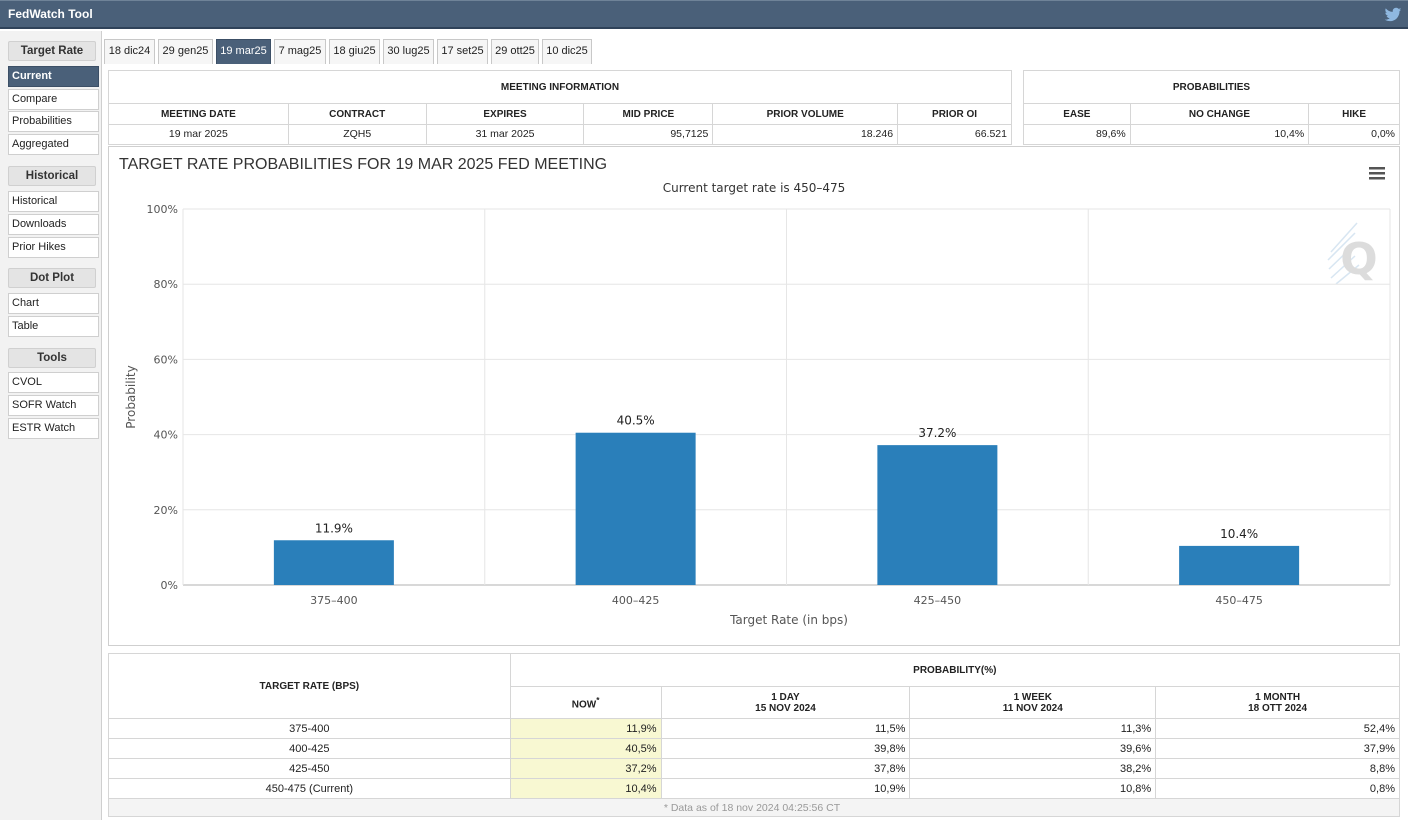  What do you see at coordinates (515, 51) in the screenshot?
I see `tab-29-ott25: 29 ott25` at bounding box center [515, 51].